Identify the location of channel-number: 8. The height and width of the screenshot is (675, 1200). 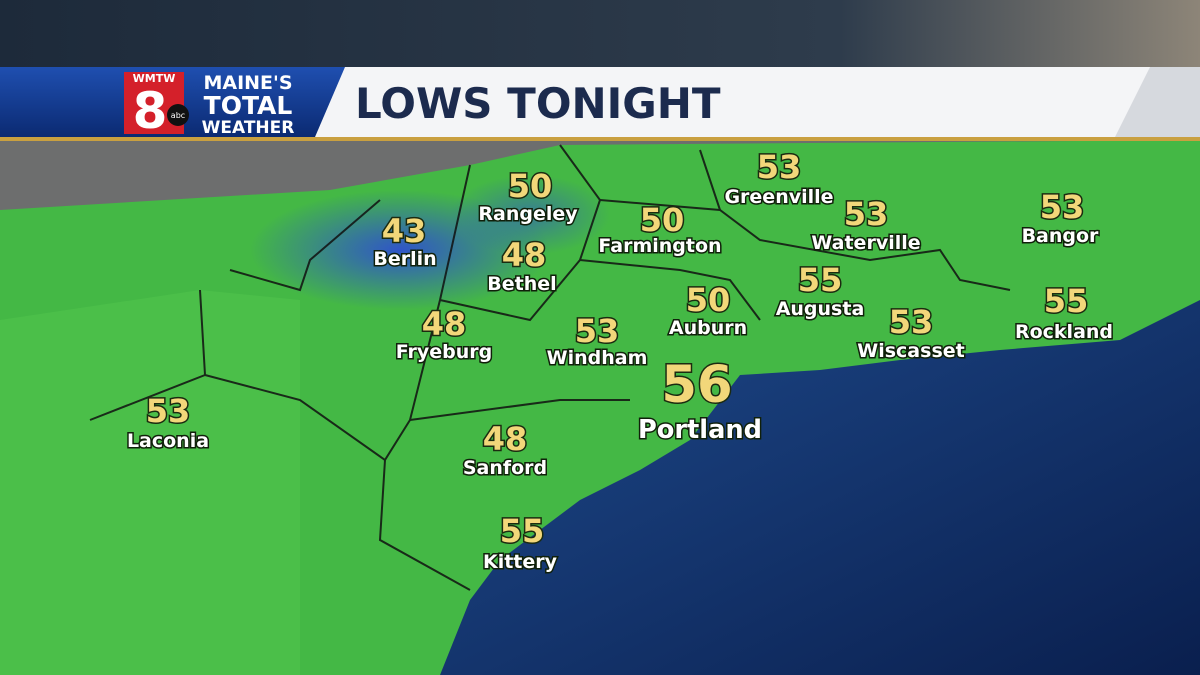
(150, 111).